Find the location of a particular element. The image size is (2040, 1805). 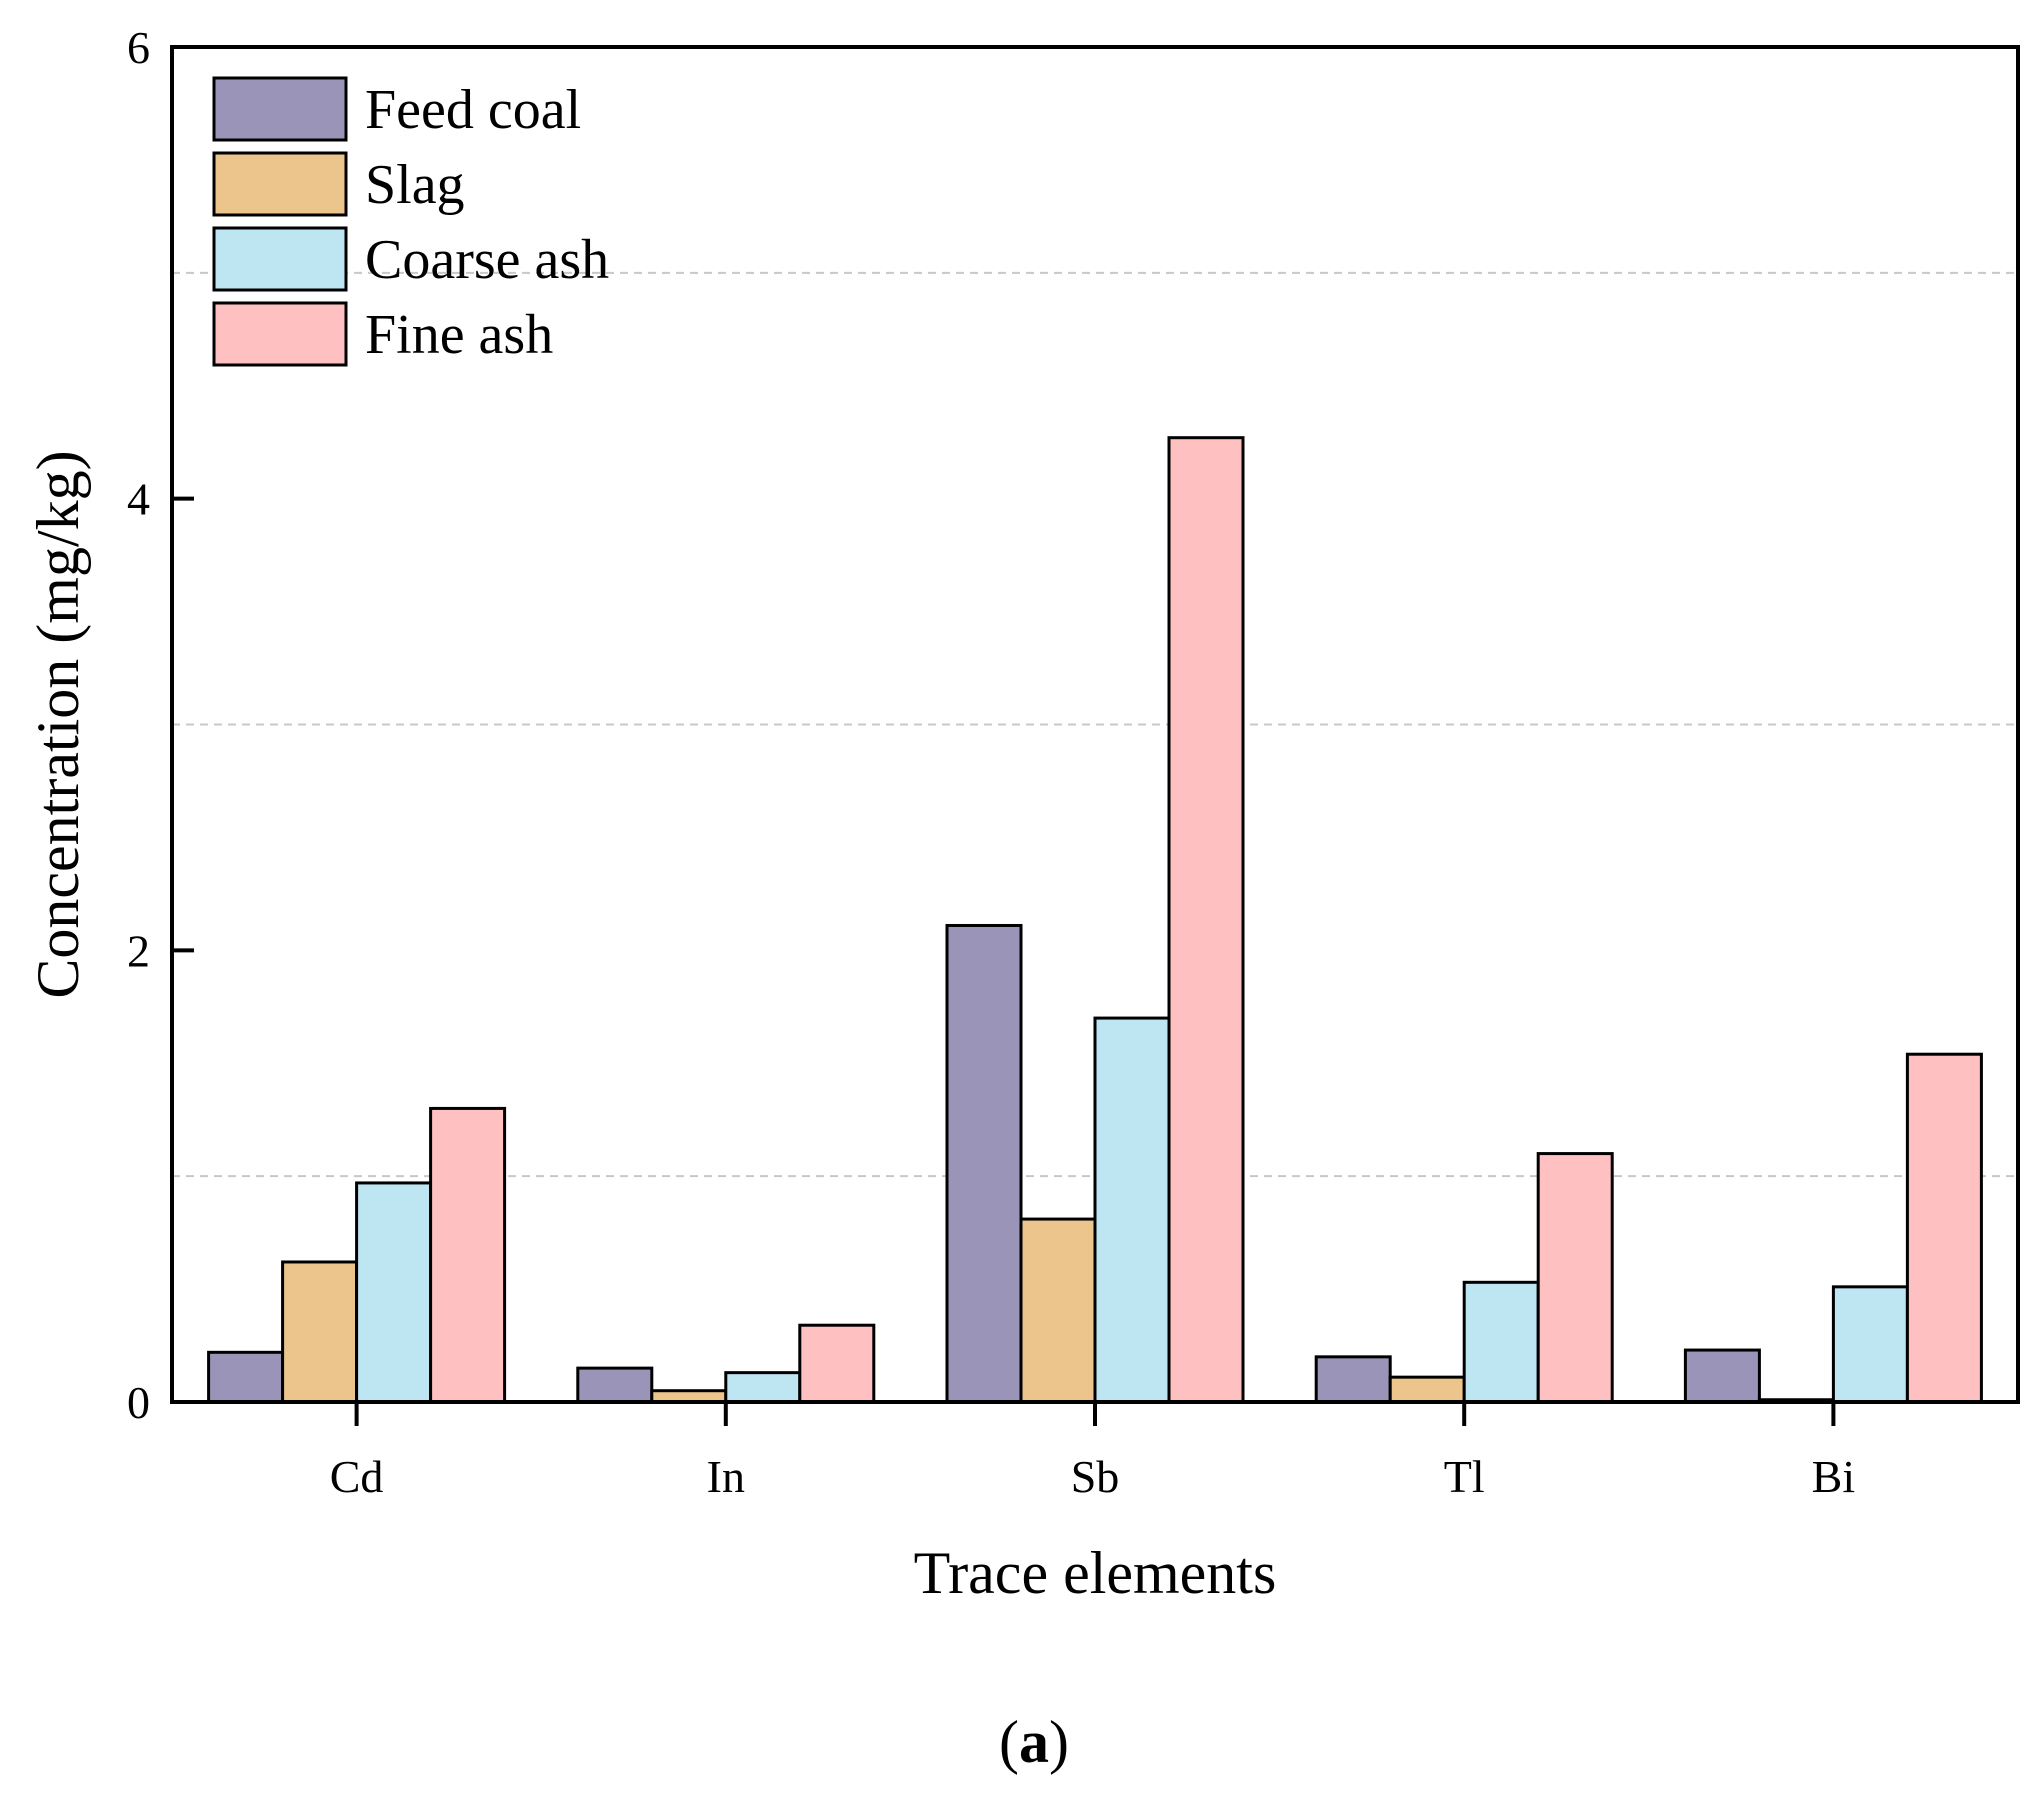

y-axis-title: Concentration (mg/kg) is located at coordinates (58, 724).